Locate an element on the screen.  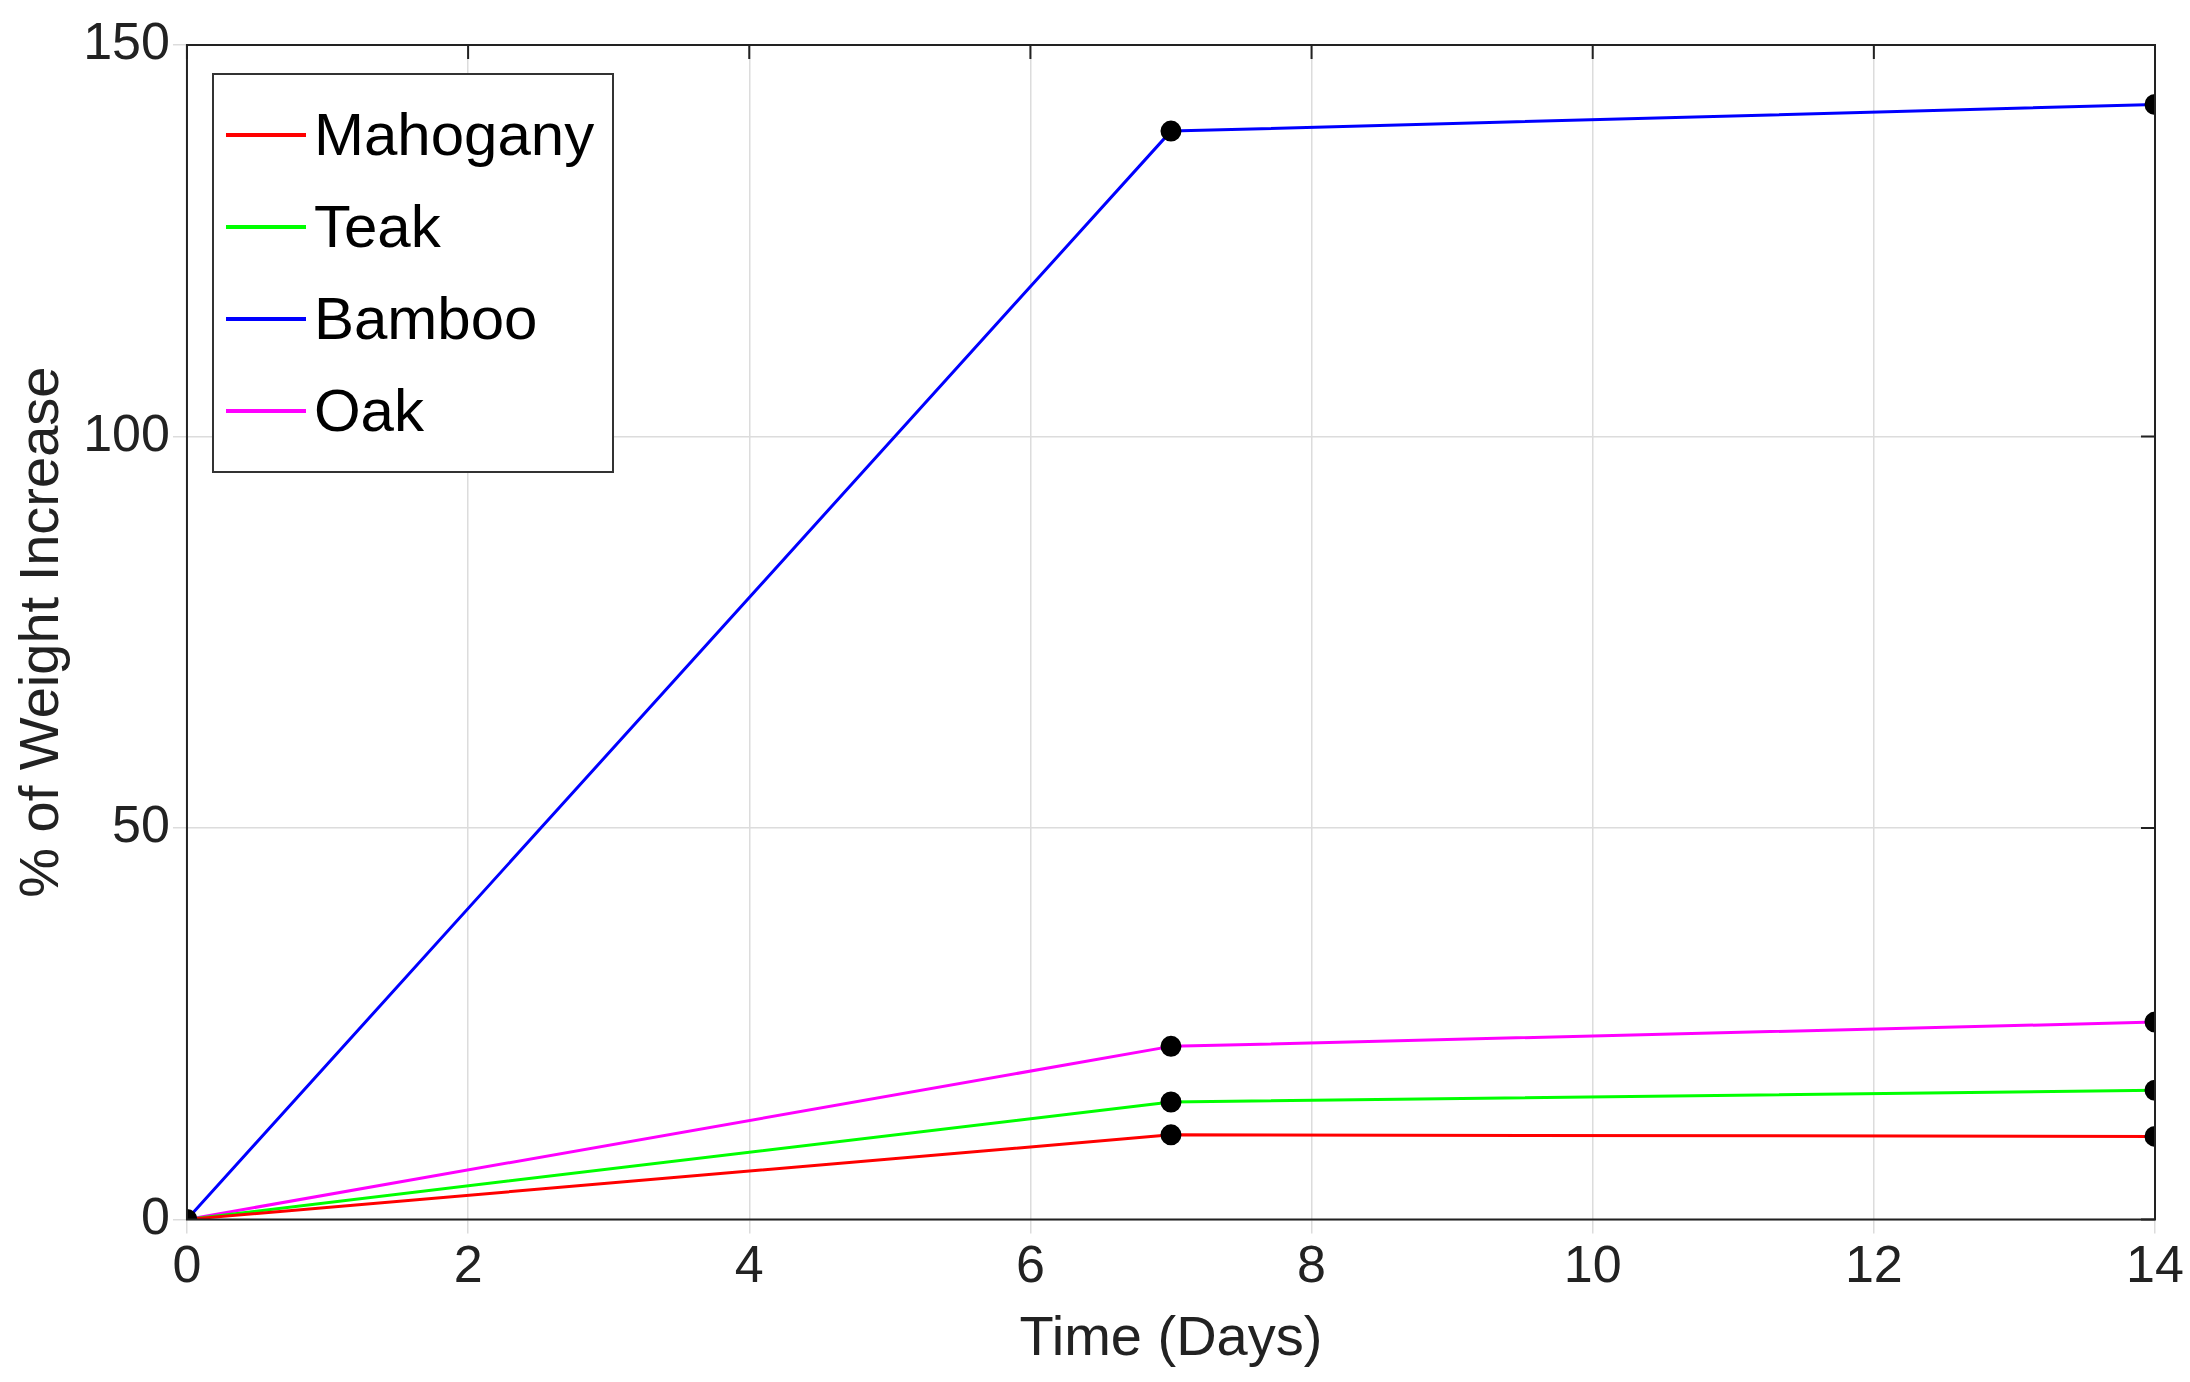
legend-label: Mahogany is located at coordinates (454, 135).